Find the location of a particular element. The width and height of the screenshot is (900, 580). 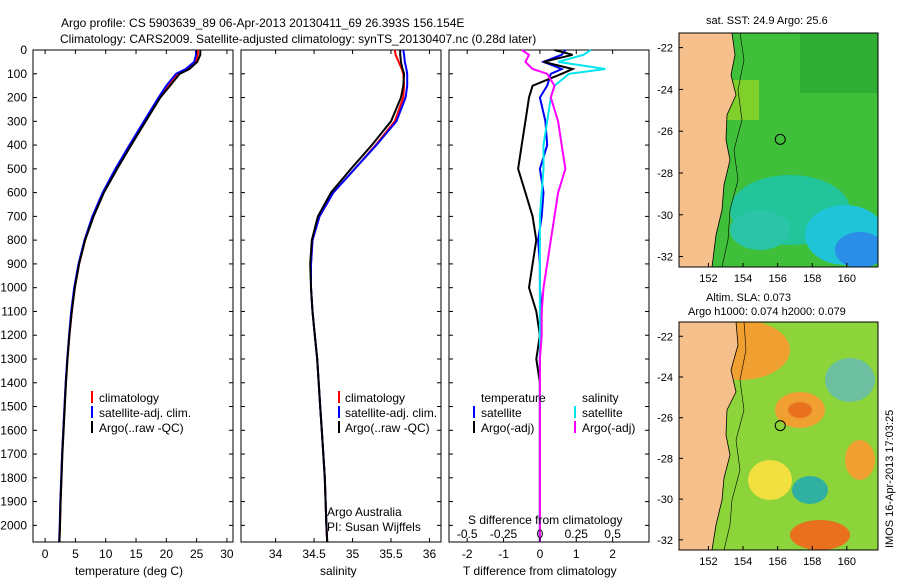

depth-tick-label: 1900 is located at coordinates (13, 502).